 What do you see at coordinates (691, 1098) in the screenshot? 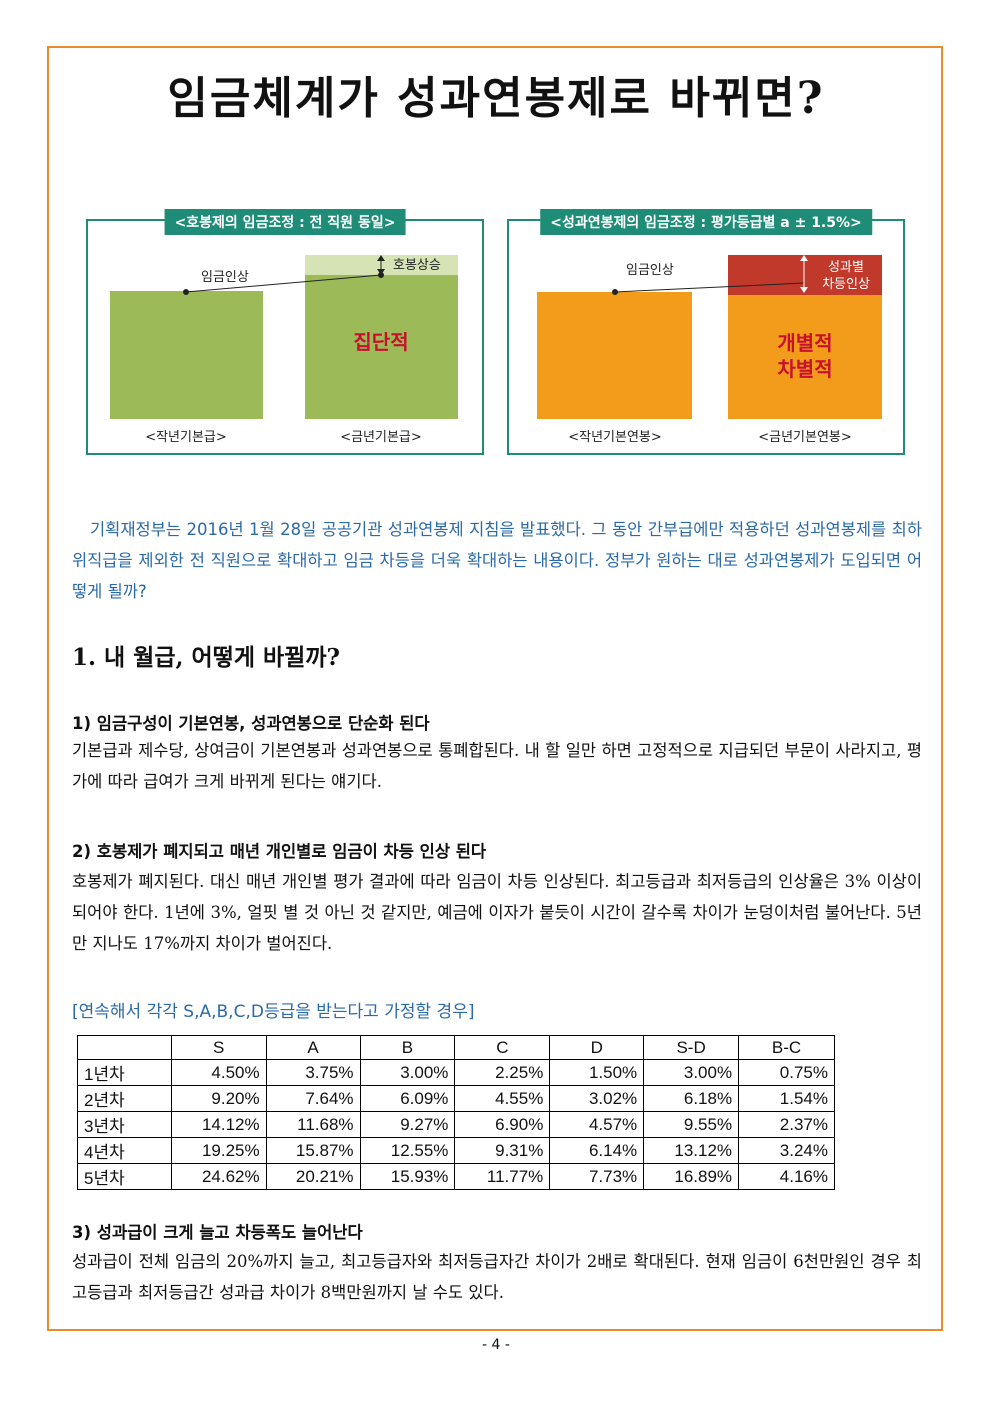
I see `table-cell: 6.18%` at bounding box center [691, 1098].